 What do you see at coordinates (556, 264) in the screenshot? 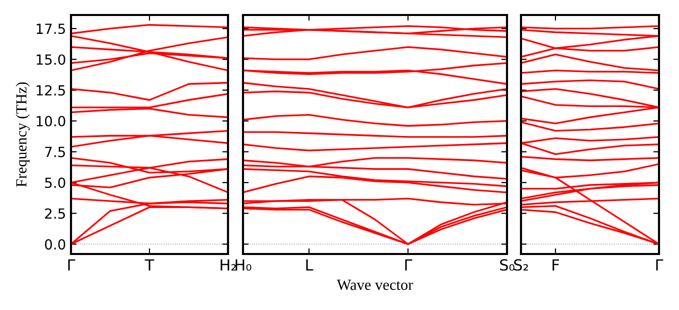
I see `x-tick-label: F` at bounding box center [556, 264].